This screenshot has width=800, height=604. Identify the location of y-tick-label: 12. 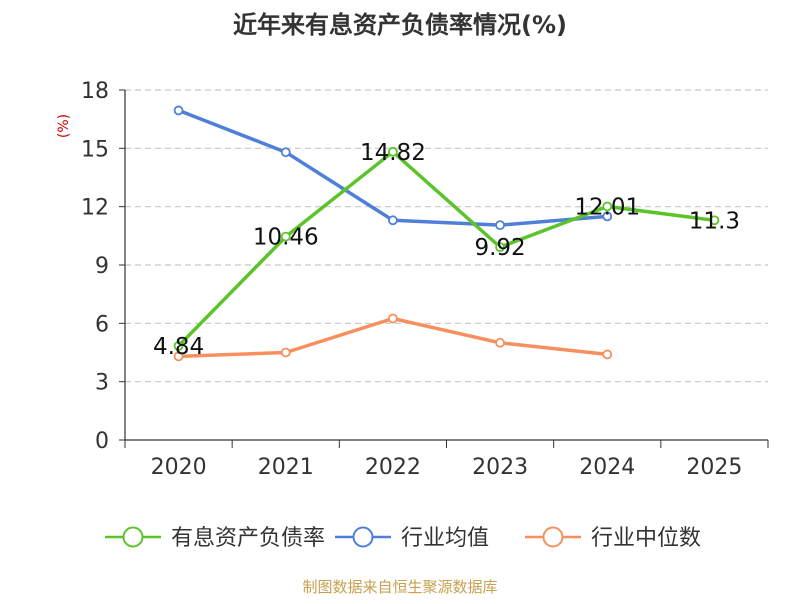
(95, 208).